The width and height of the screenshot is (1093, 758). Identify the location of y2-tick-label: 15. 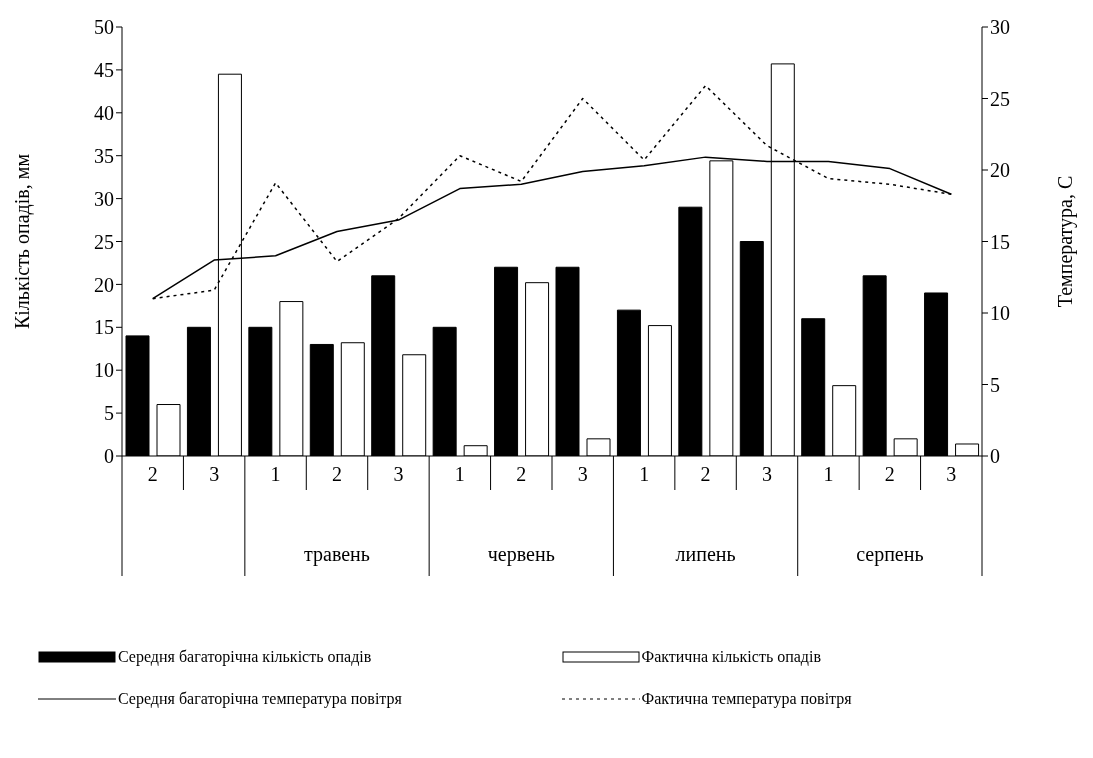
(1000, 241).